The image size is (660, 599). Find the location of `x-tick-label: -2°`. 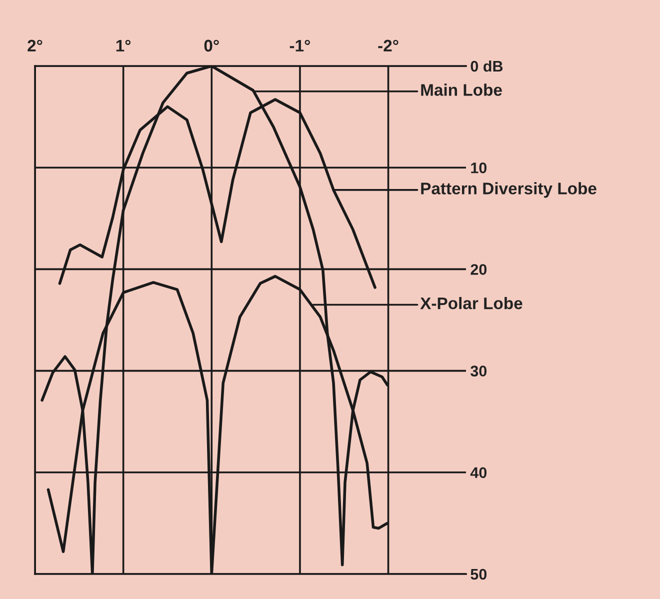

x-tick-label: -2° is located at coordinates (388, 46).